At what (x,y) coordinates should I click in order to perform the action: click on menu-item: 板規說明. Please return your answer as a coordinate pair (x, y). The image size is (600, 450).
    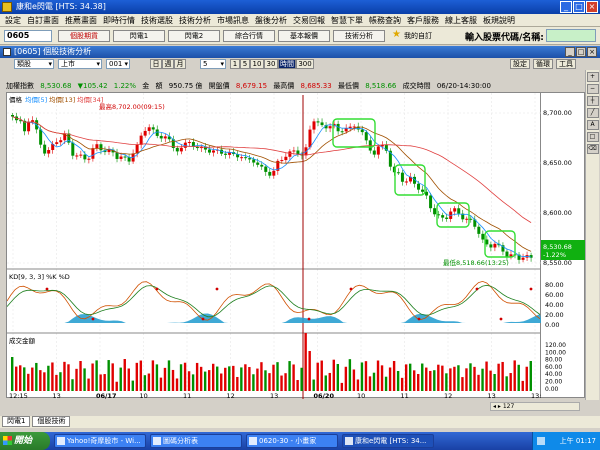
    Looking at the image, I should click on (499, 20).